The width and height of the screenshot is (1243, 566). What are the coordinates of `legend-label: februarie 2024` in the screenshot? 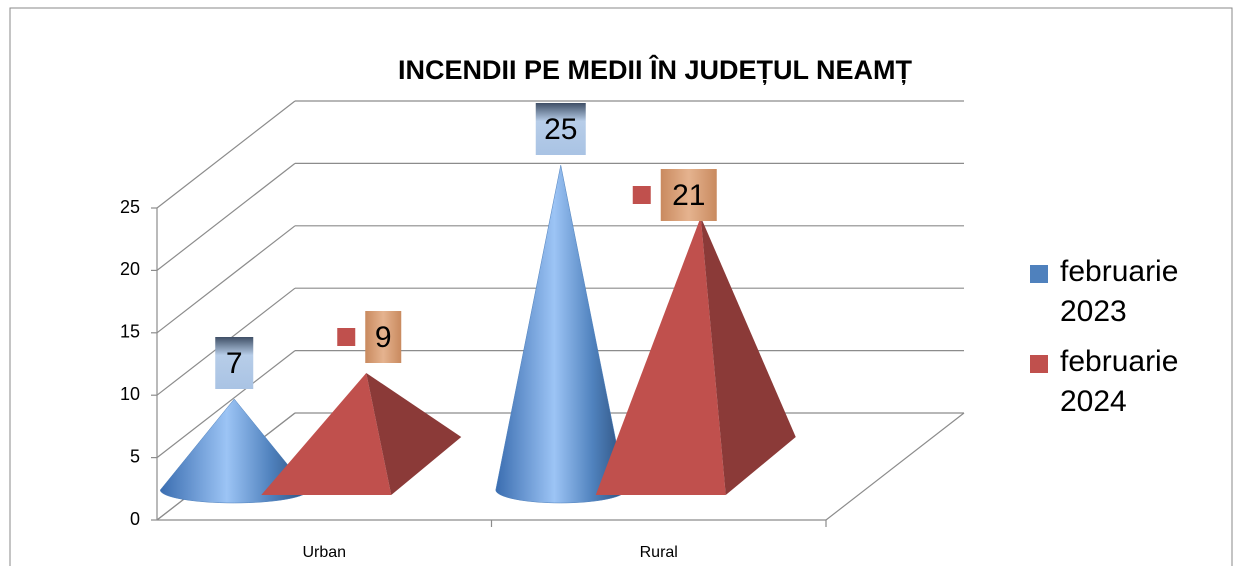 It's located at (1119, 381).